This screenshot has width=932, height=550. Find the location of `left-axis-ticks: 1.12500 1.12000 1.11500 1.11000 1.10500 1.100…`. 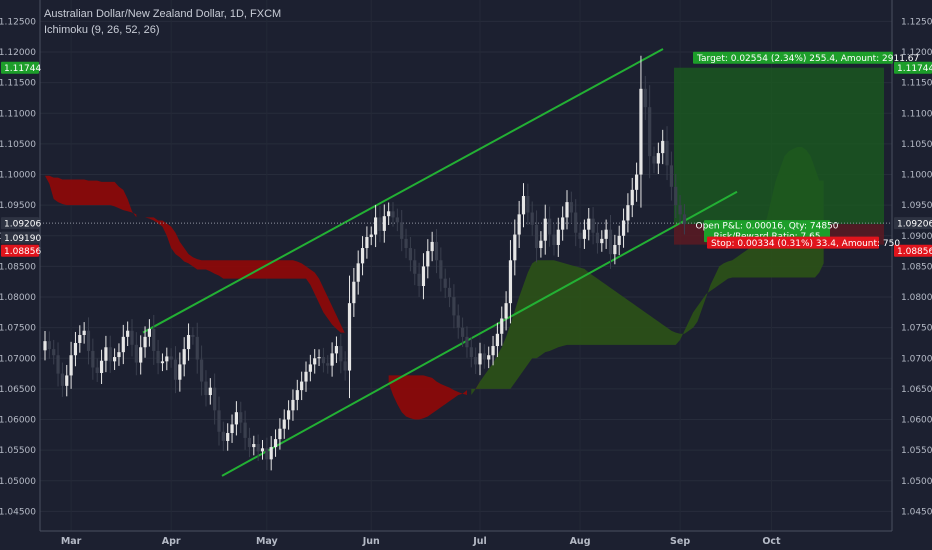

left-axis-ticks: 1.12500 1.12000 1.11500 1.11000 1.10500 1.100… is located at coordinates (18, 267).